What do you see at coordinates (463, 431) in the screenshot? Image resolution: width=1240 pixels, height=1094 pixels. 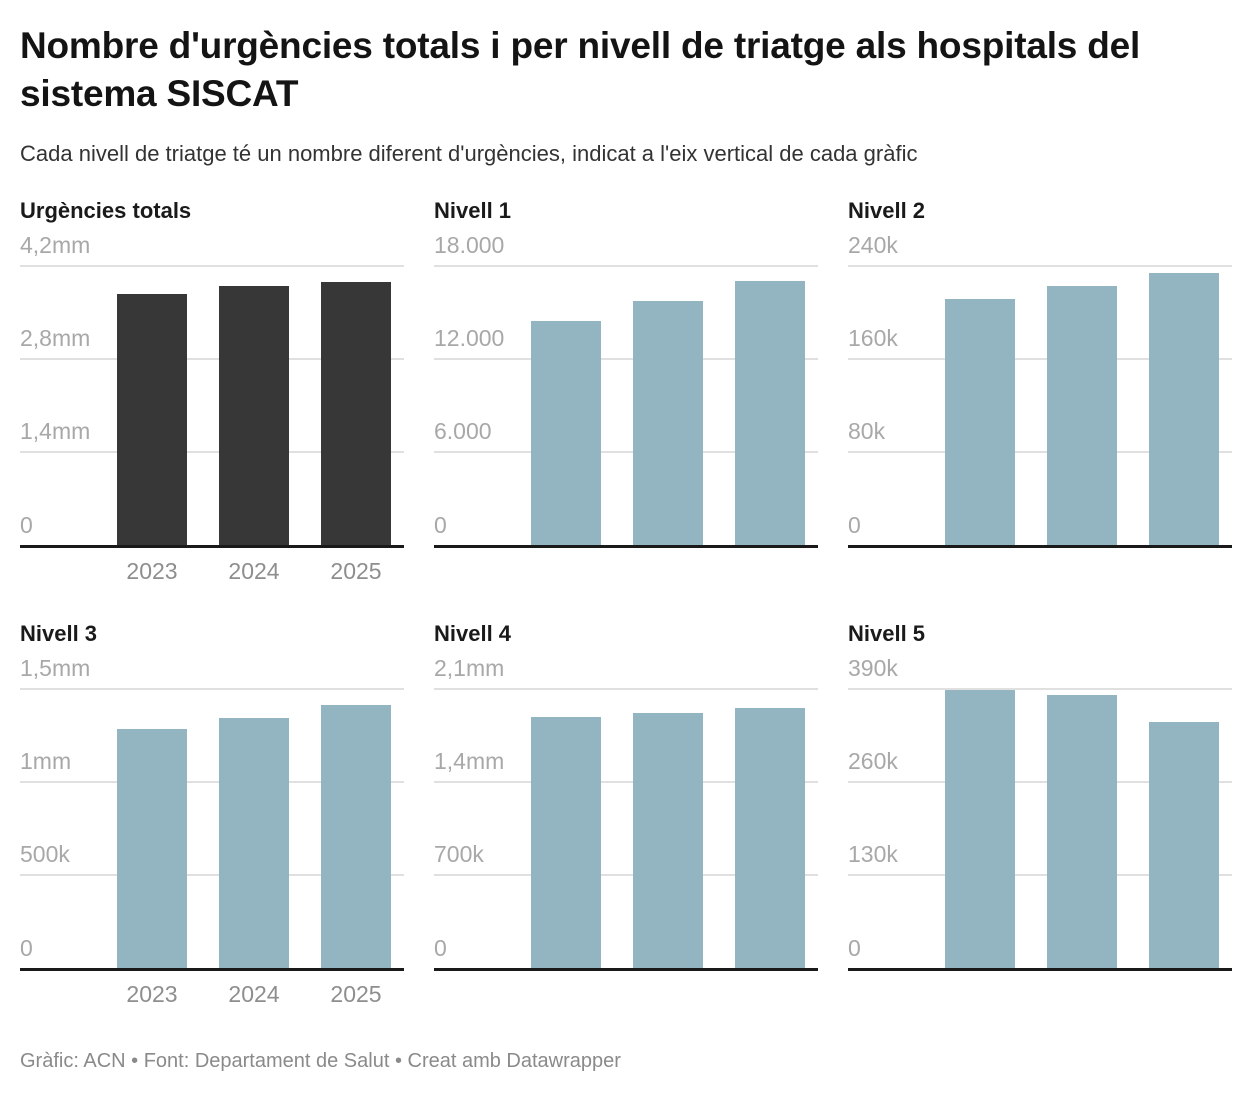 I see `y-tick-label: 6.000` at bounding box center [463, 431].